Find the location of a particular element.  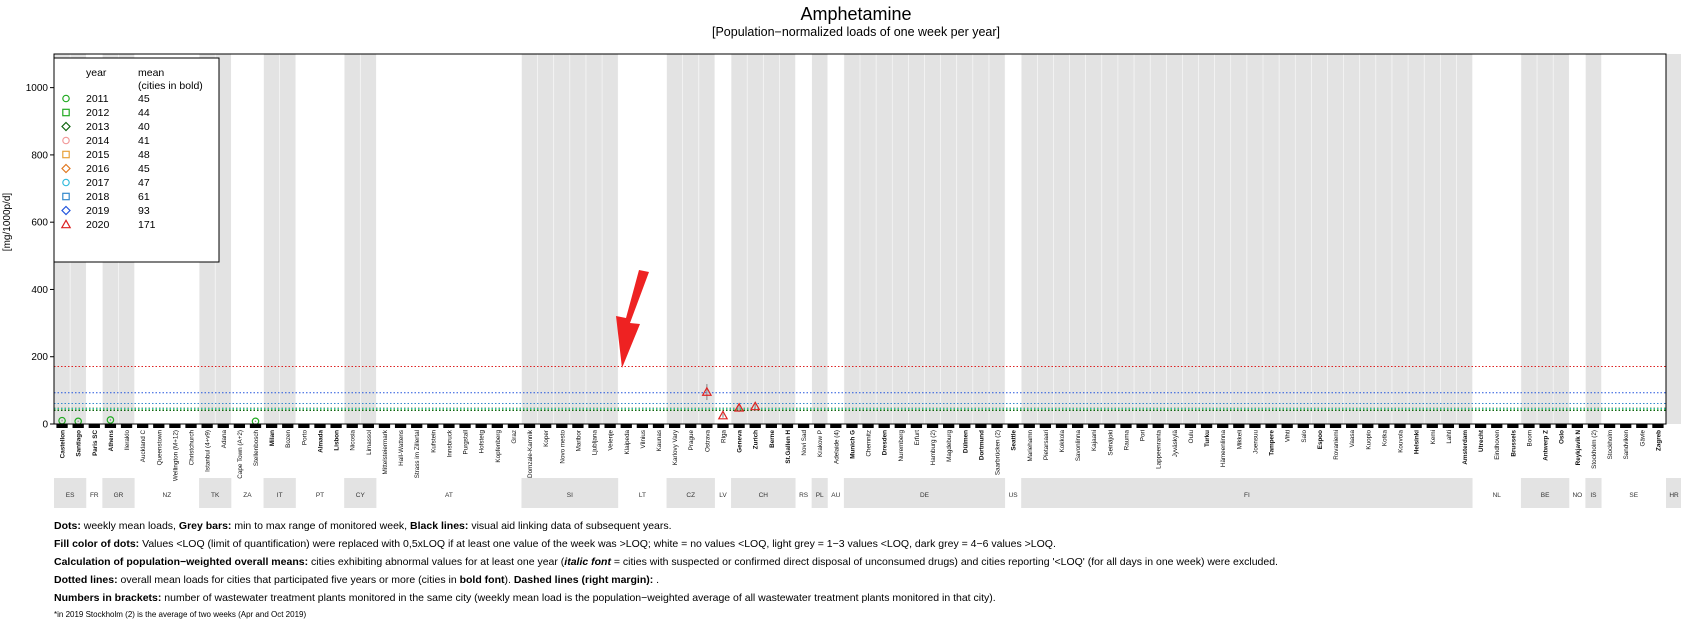

city-label: Zurich is located at coordinates (756, 439).